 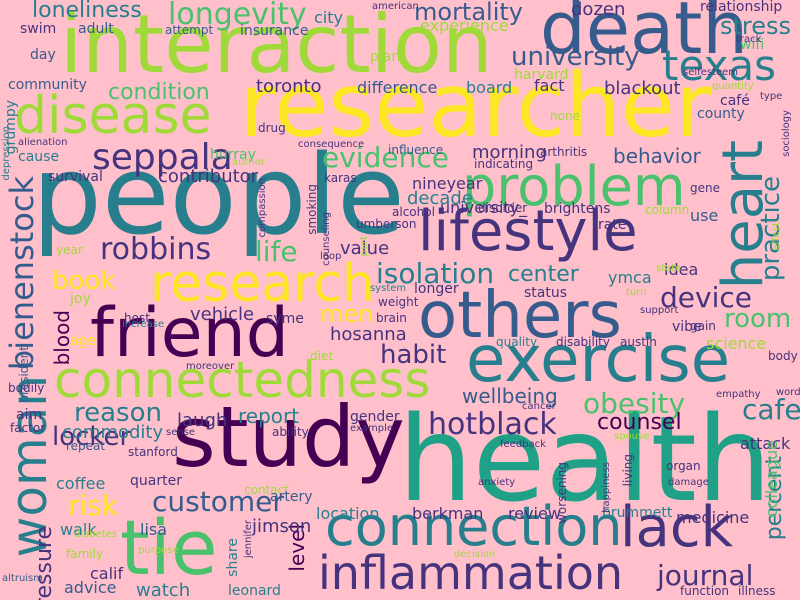 What do you see at coordinates (328, 17) in the screenshot?
I see `word-city: city` at bounding box center [328, 17].